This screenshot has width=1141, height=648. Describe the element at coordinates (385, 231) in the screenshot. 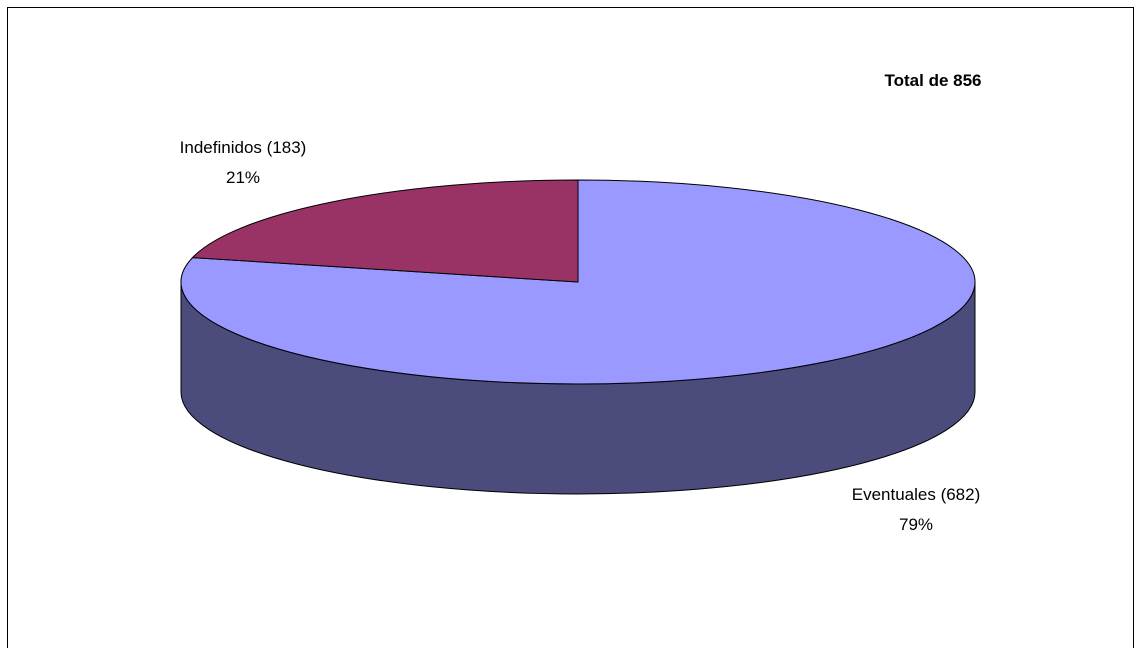

I see `pie-slice-indefinidos` at that location.